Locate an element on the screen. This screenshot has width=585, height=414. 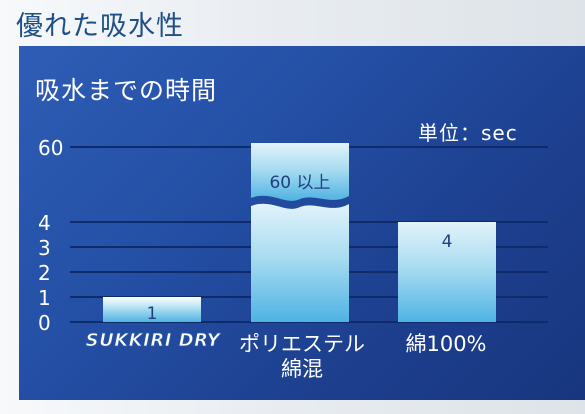
y-tick-label: 60 is located at coordinates (50, 148).